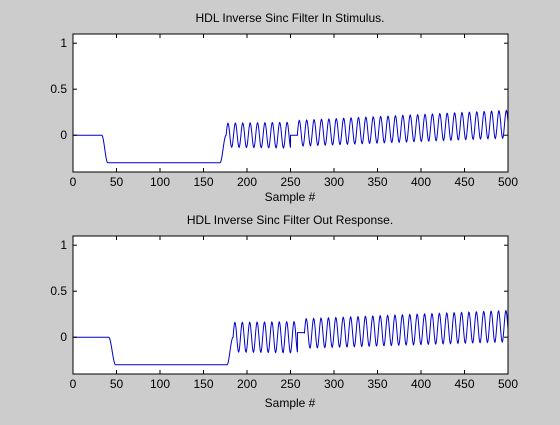 This screenshot has height=425, width=560. What do you see at coordinates (290, 18) in the screenshot?
I see `chart-title: HDL Inverse Sinc Filter In Stimulus.` at bounding box center [290, 18].